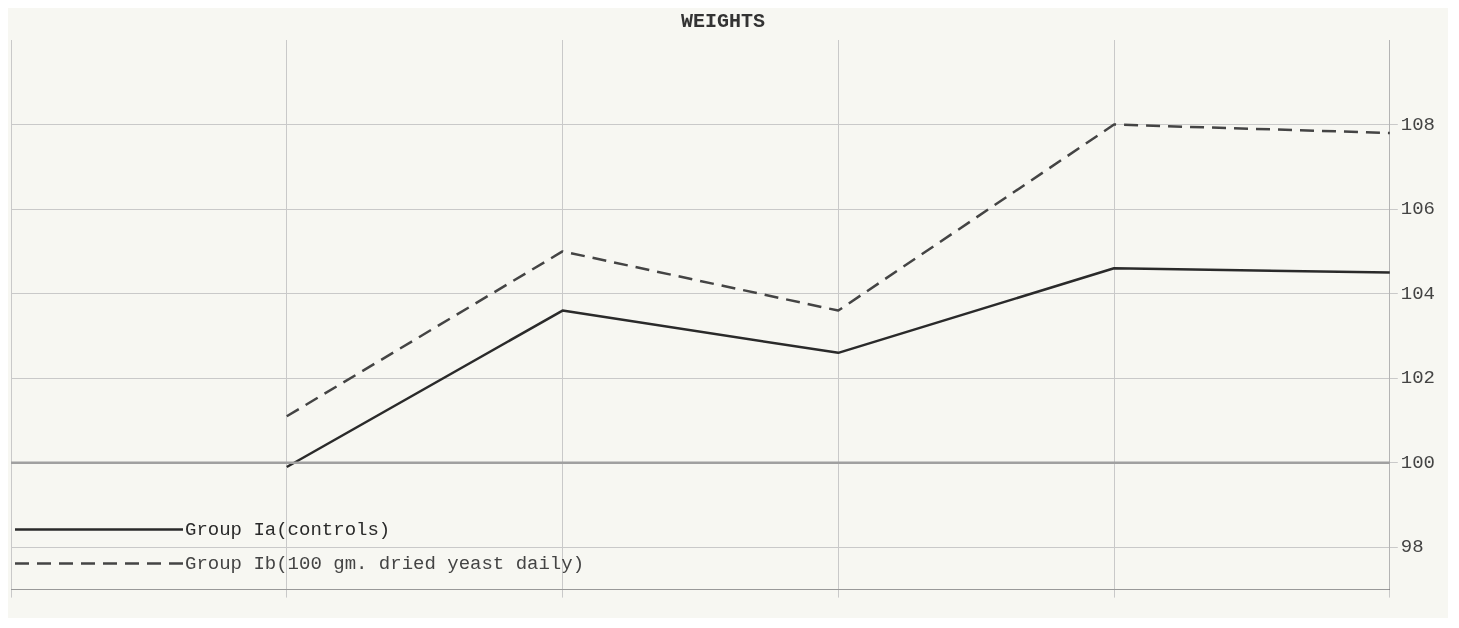 This screenshot has height=628, width=1459. What do you see at coordinates (385, 563) in the screenshot?
I see `text: Group Ib(100 gm. dried yeast daily)` at bounding box center [385, 563].